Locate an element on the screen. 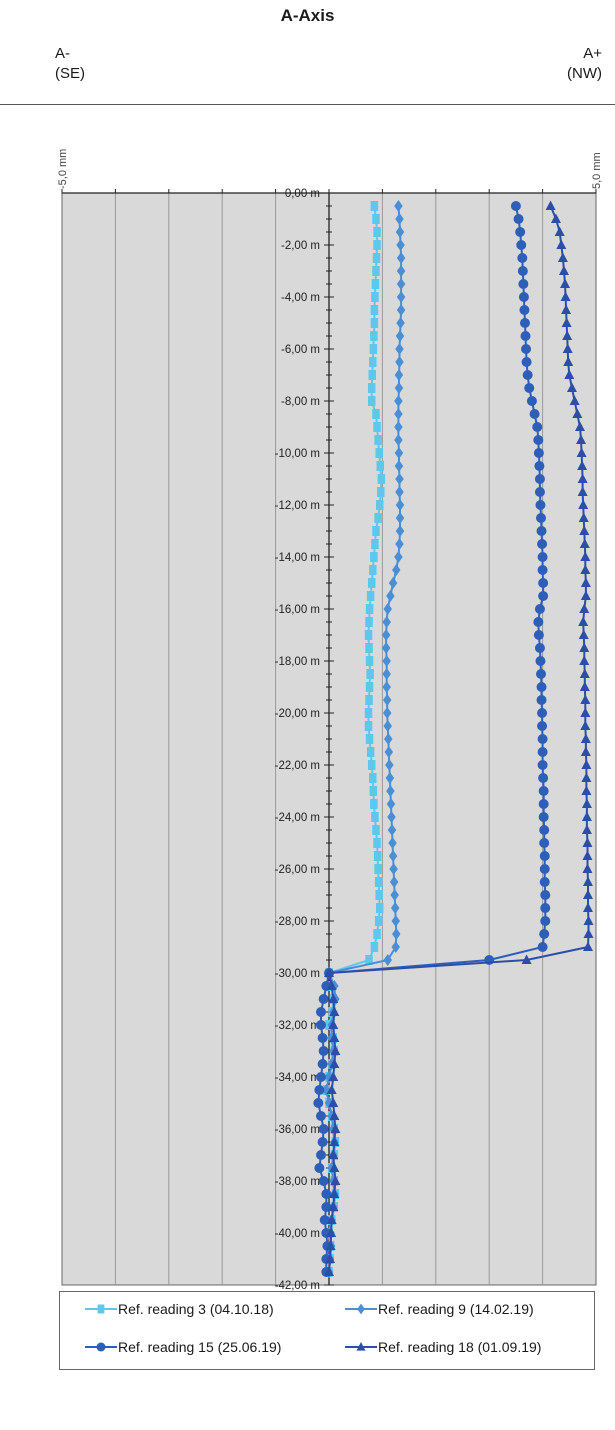 Image resolution: width=615 pixels, height=1430 pixels. depth-tick-label: -40,00 m is located at coordinates (297, 1234).